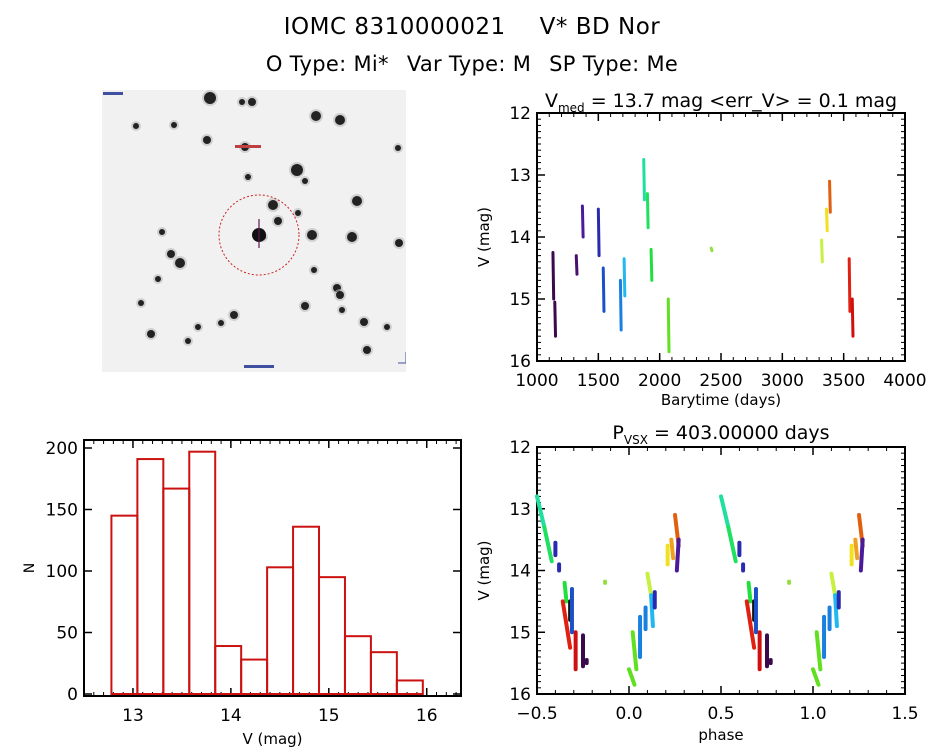 Image resolution: width=944 pixels, height=747 pixels. Describe the element at coordinates (520, 448) in the screenshot. I see `y-tick-label: 12` at that location.